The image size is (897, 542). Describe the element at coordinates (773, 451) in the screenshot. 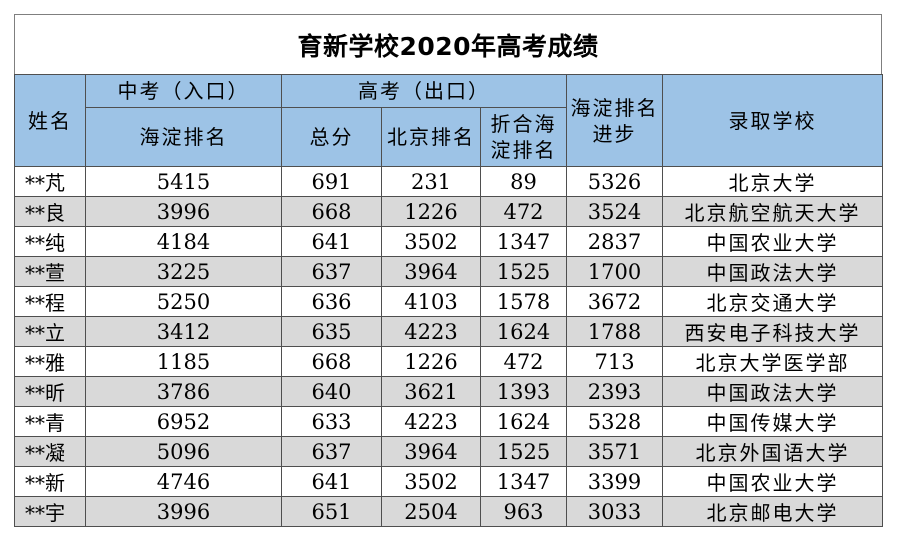

I see `cell-admitted-school: 北京外国语大学` at that location.